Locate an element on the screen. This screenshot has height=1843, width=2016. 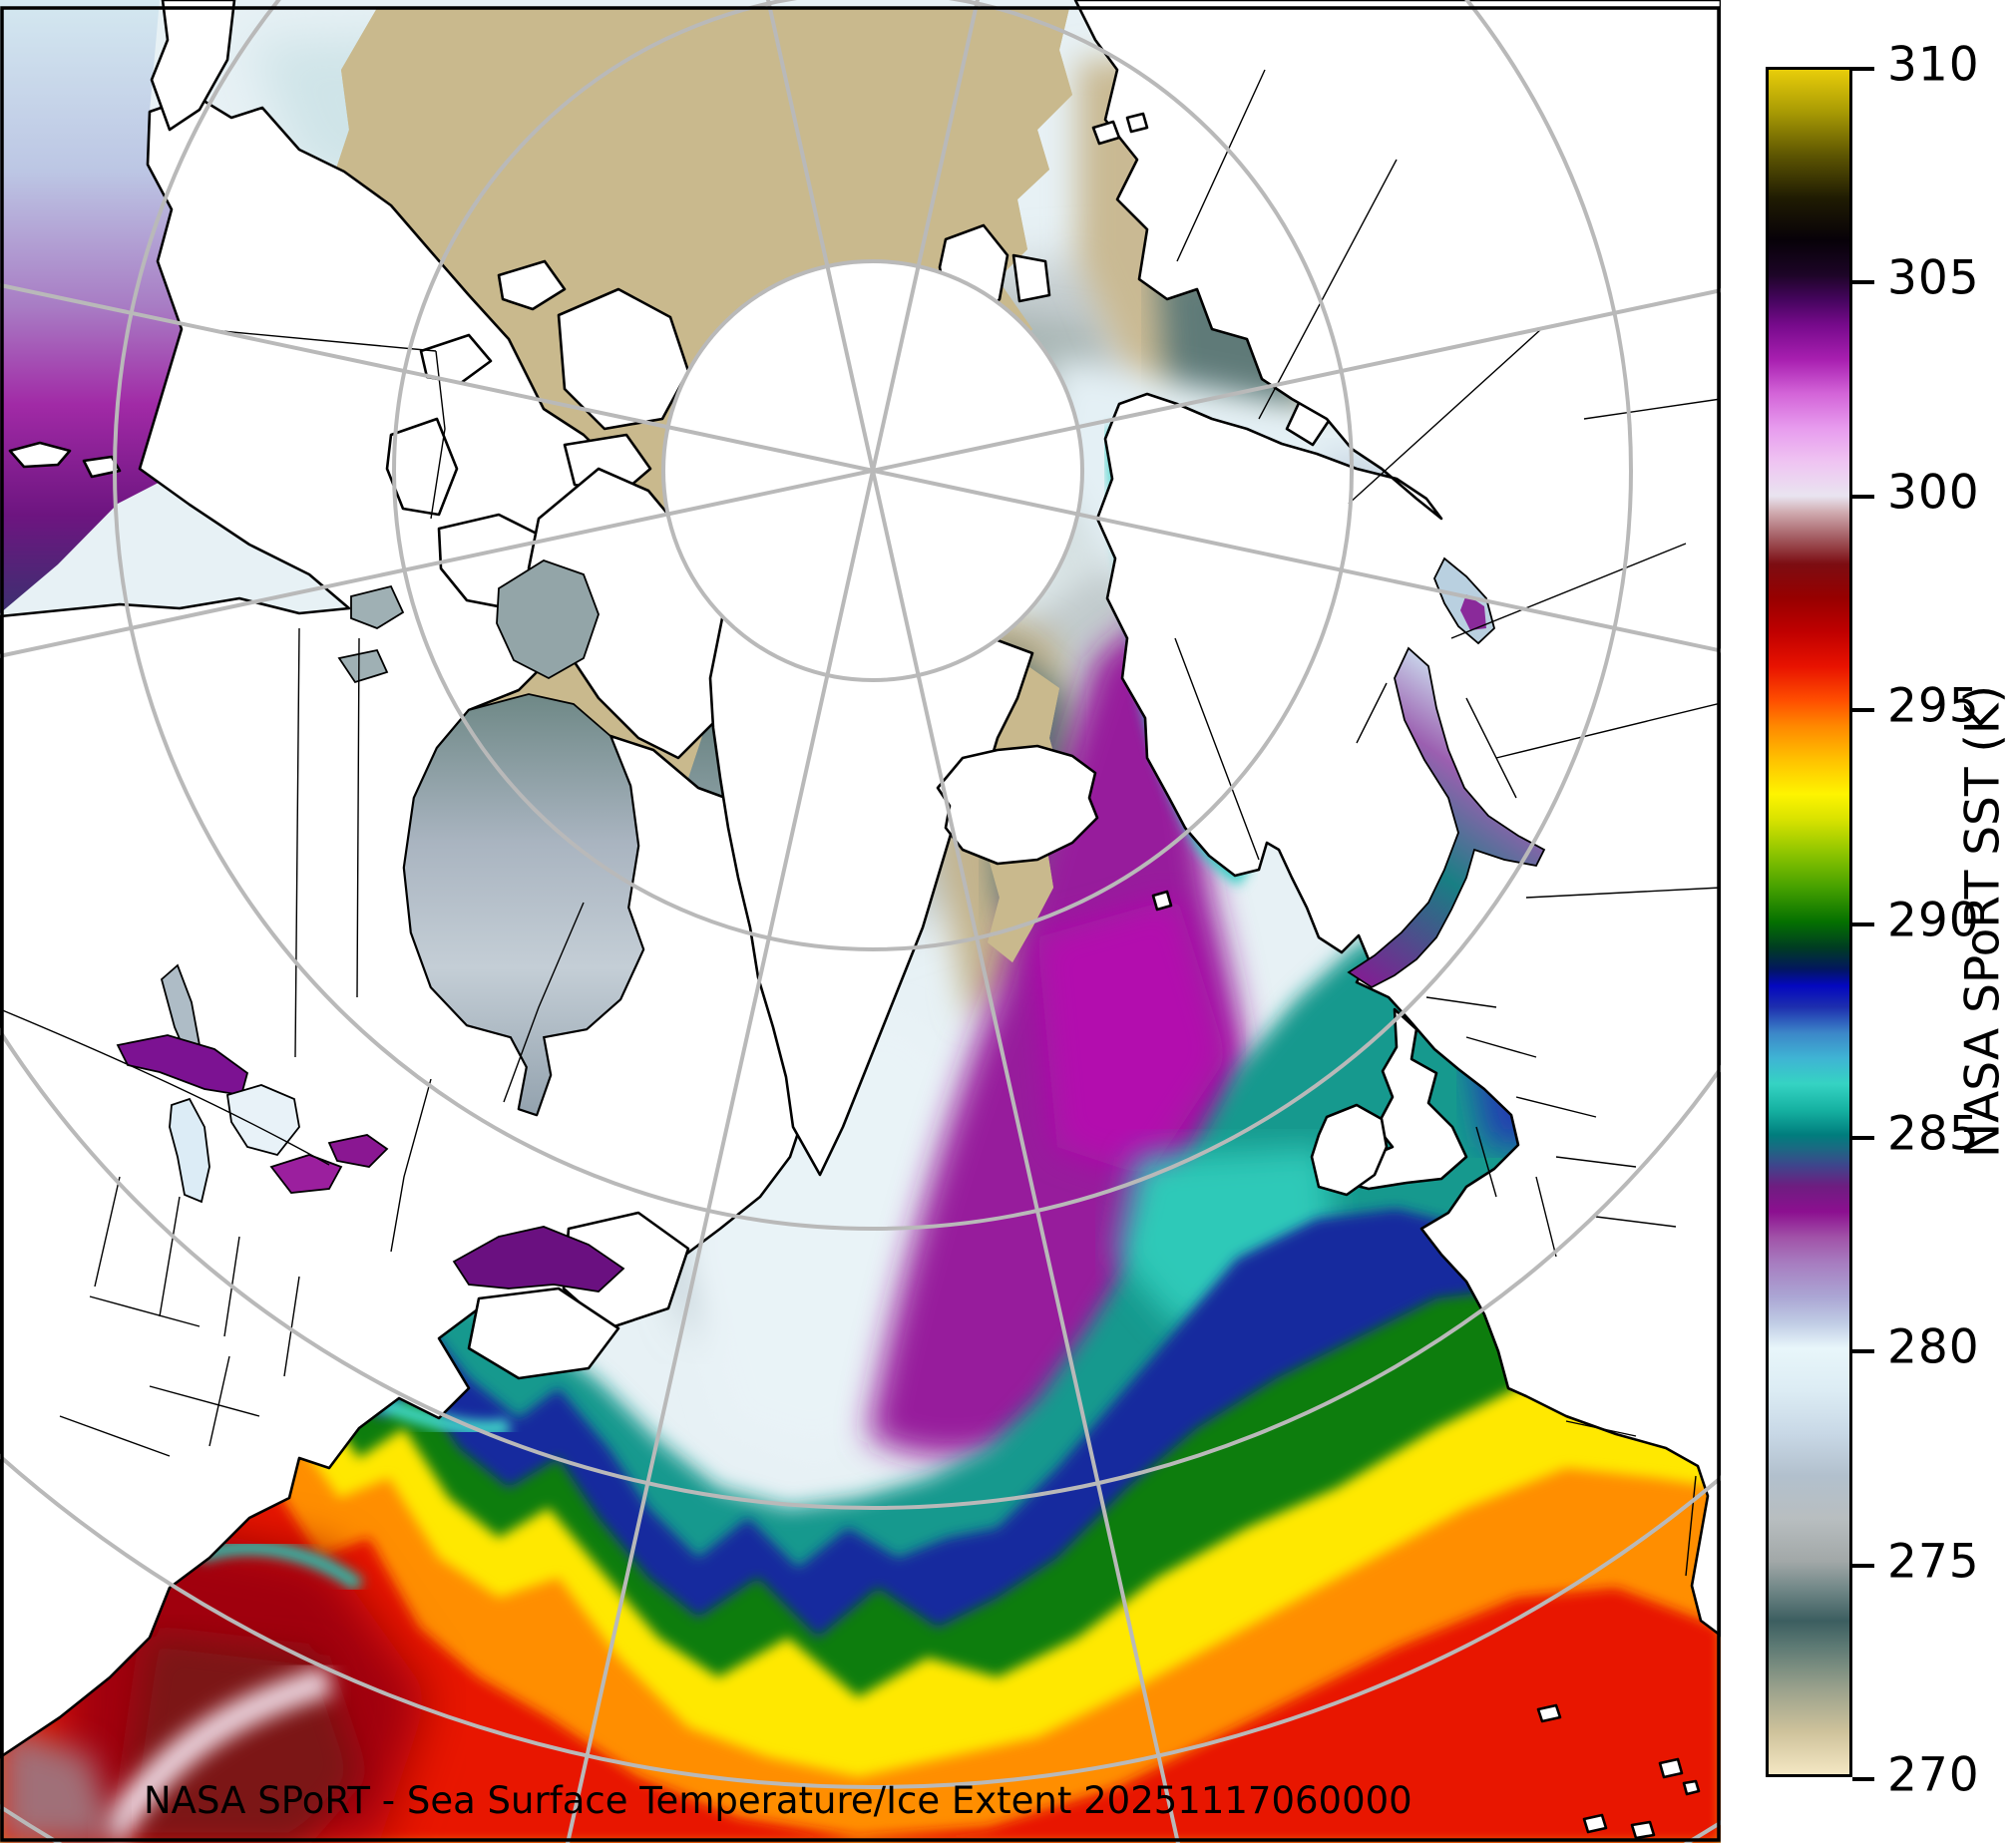
baltic-sea is located at coordinates (1446, 817).